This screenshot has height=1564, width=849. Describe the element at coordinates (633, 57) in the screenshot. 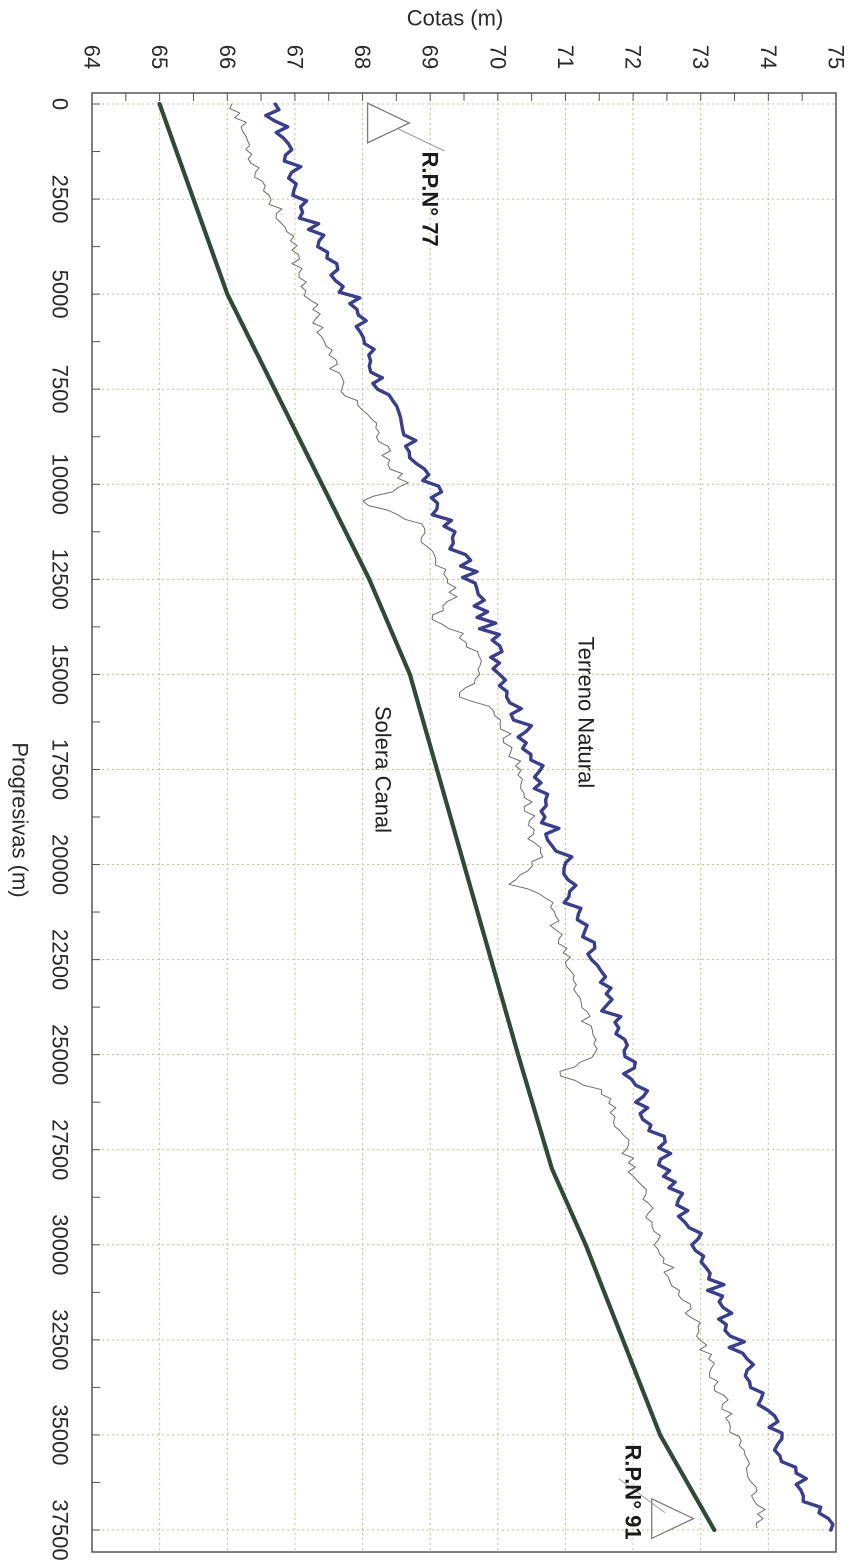

I see `y-tick-label-8: 72` at that location.